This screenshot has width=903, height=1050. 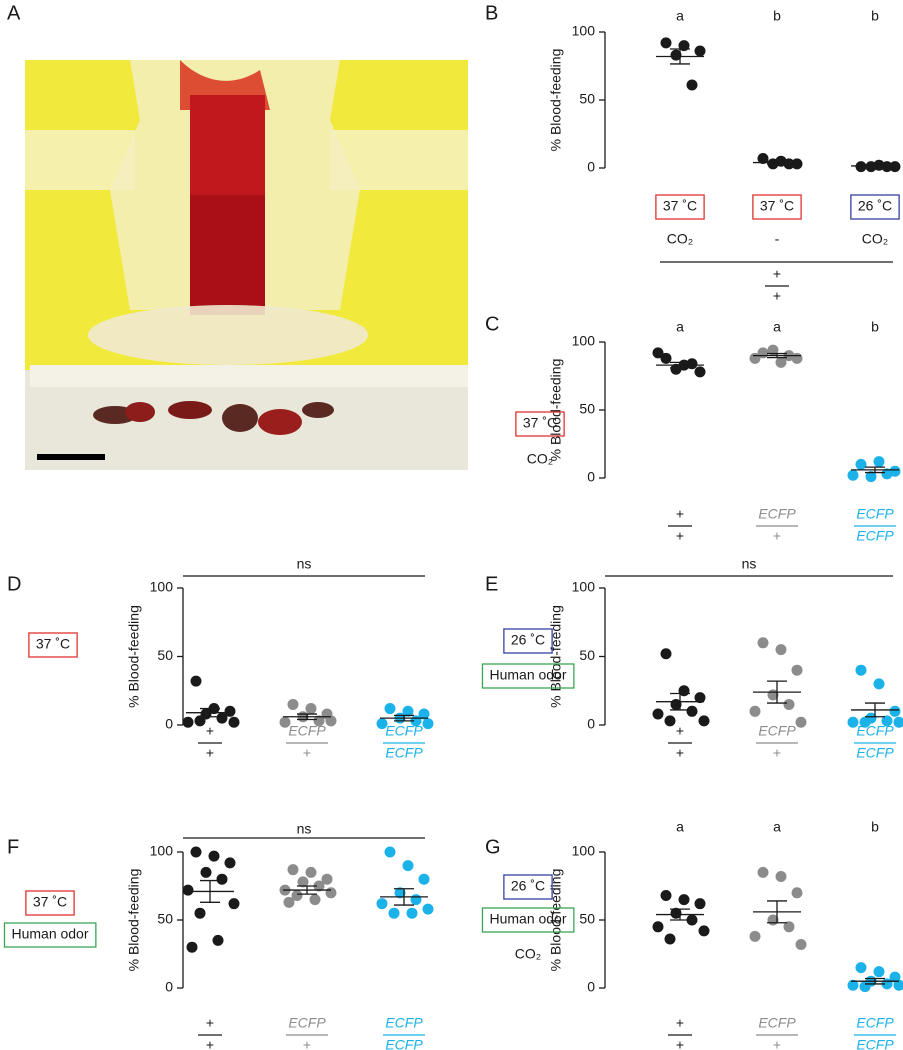 I want to click on panel-label: A, so click(x=14, y=13).